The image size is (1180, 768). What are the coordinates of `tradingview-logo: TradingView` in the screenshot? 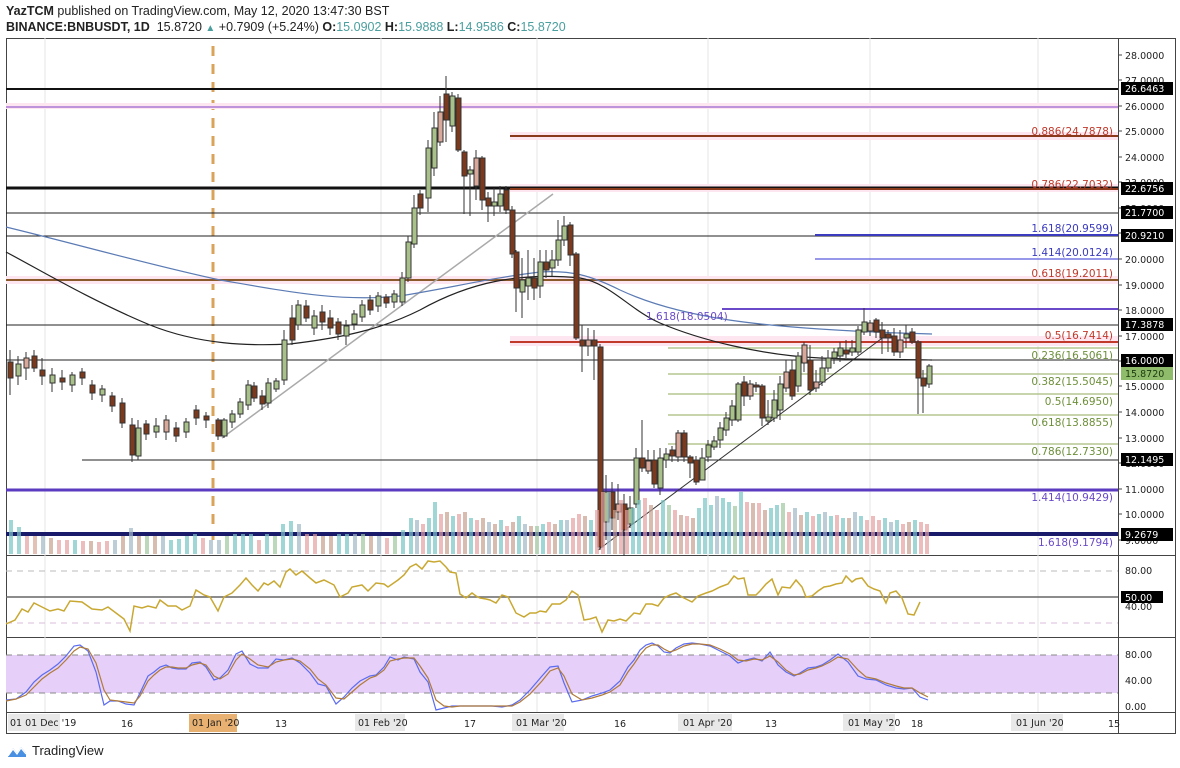 It's located at (55, 750).